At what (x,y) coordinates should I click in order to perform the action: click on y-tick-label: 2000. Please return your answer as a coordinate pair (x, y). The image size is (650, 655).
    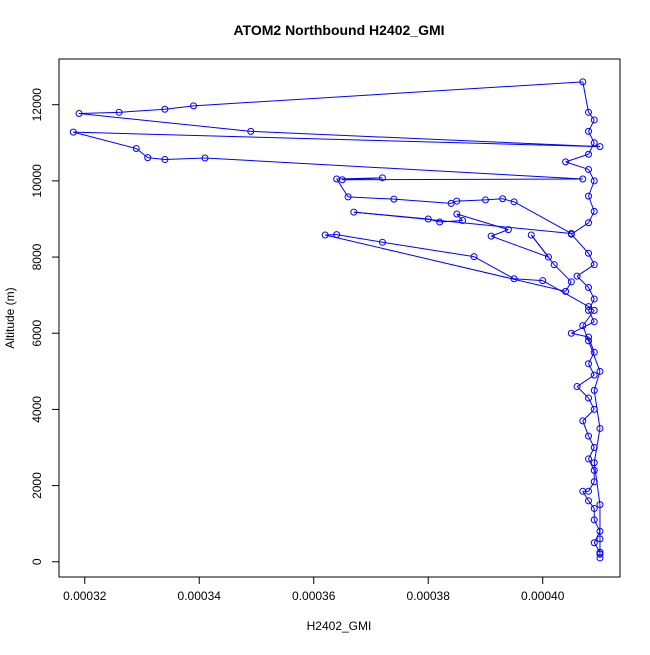
    Looking at the image, I should click on (37, 485).